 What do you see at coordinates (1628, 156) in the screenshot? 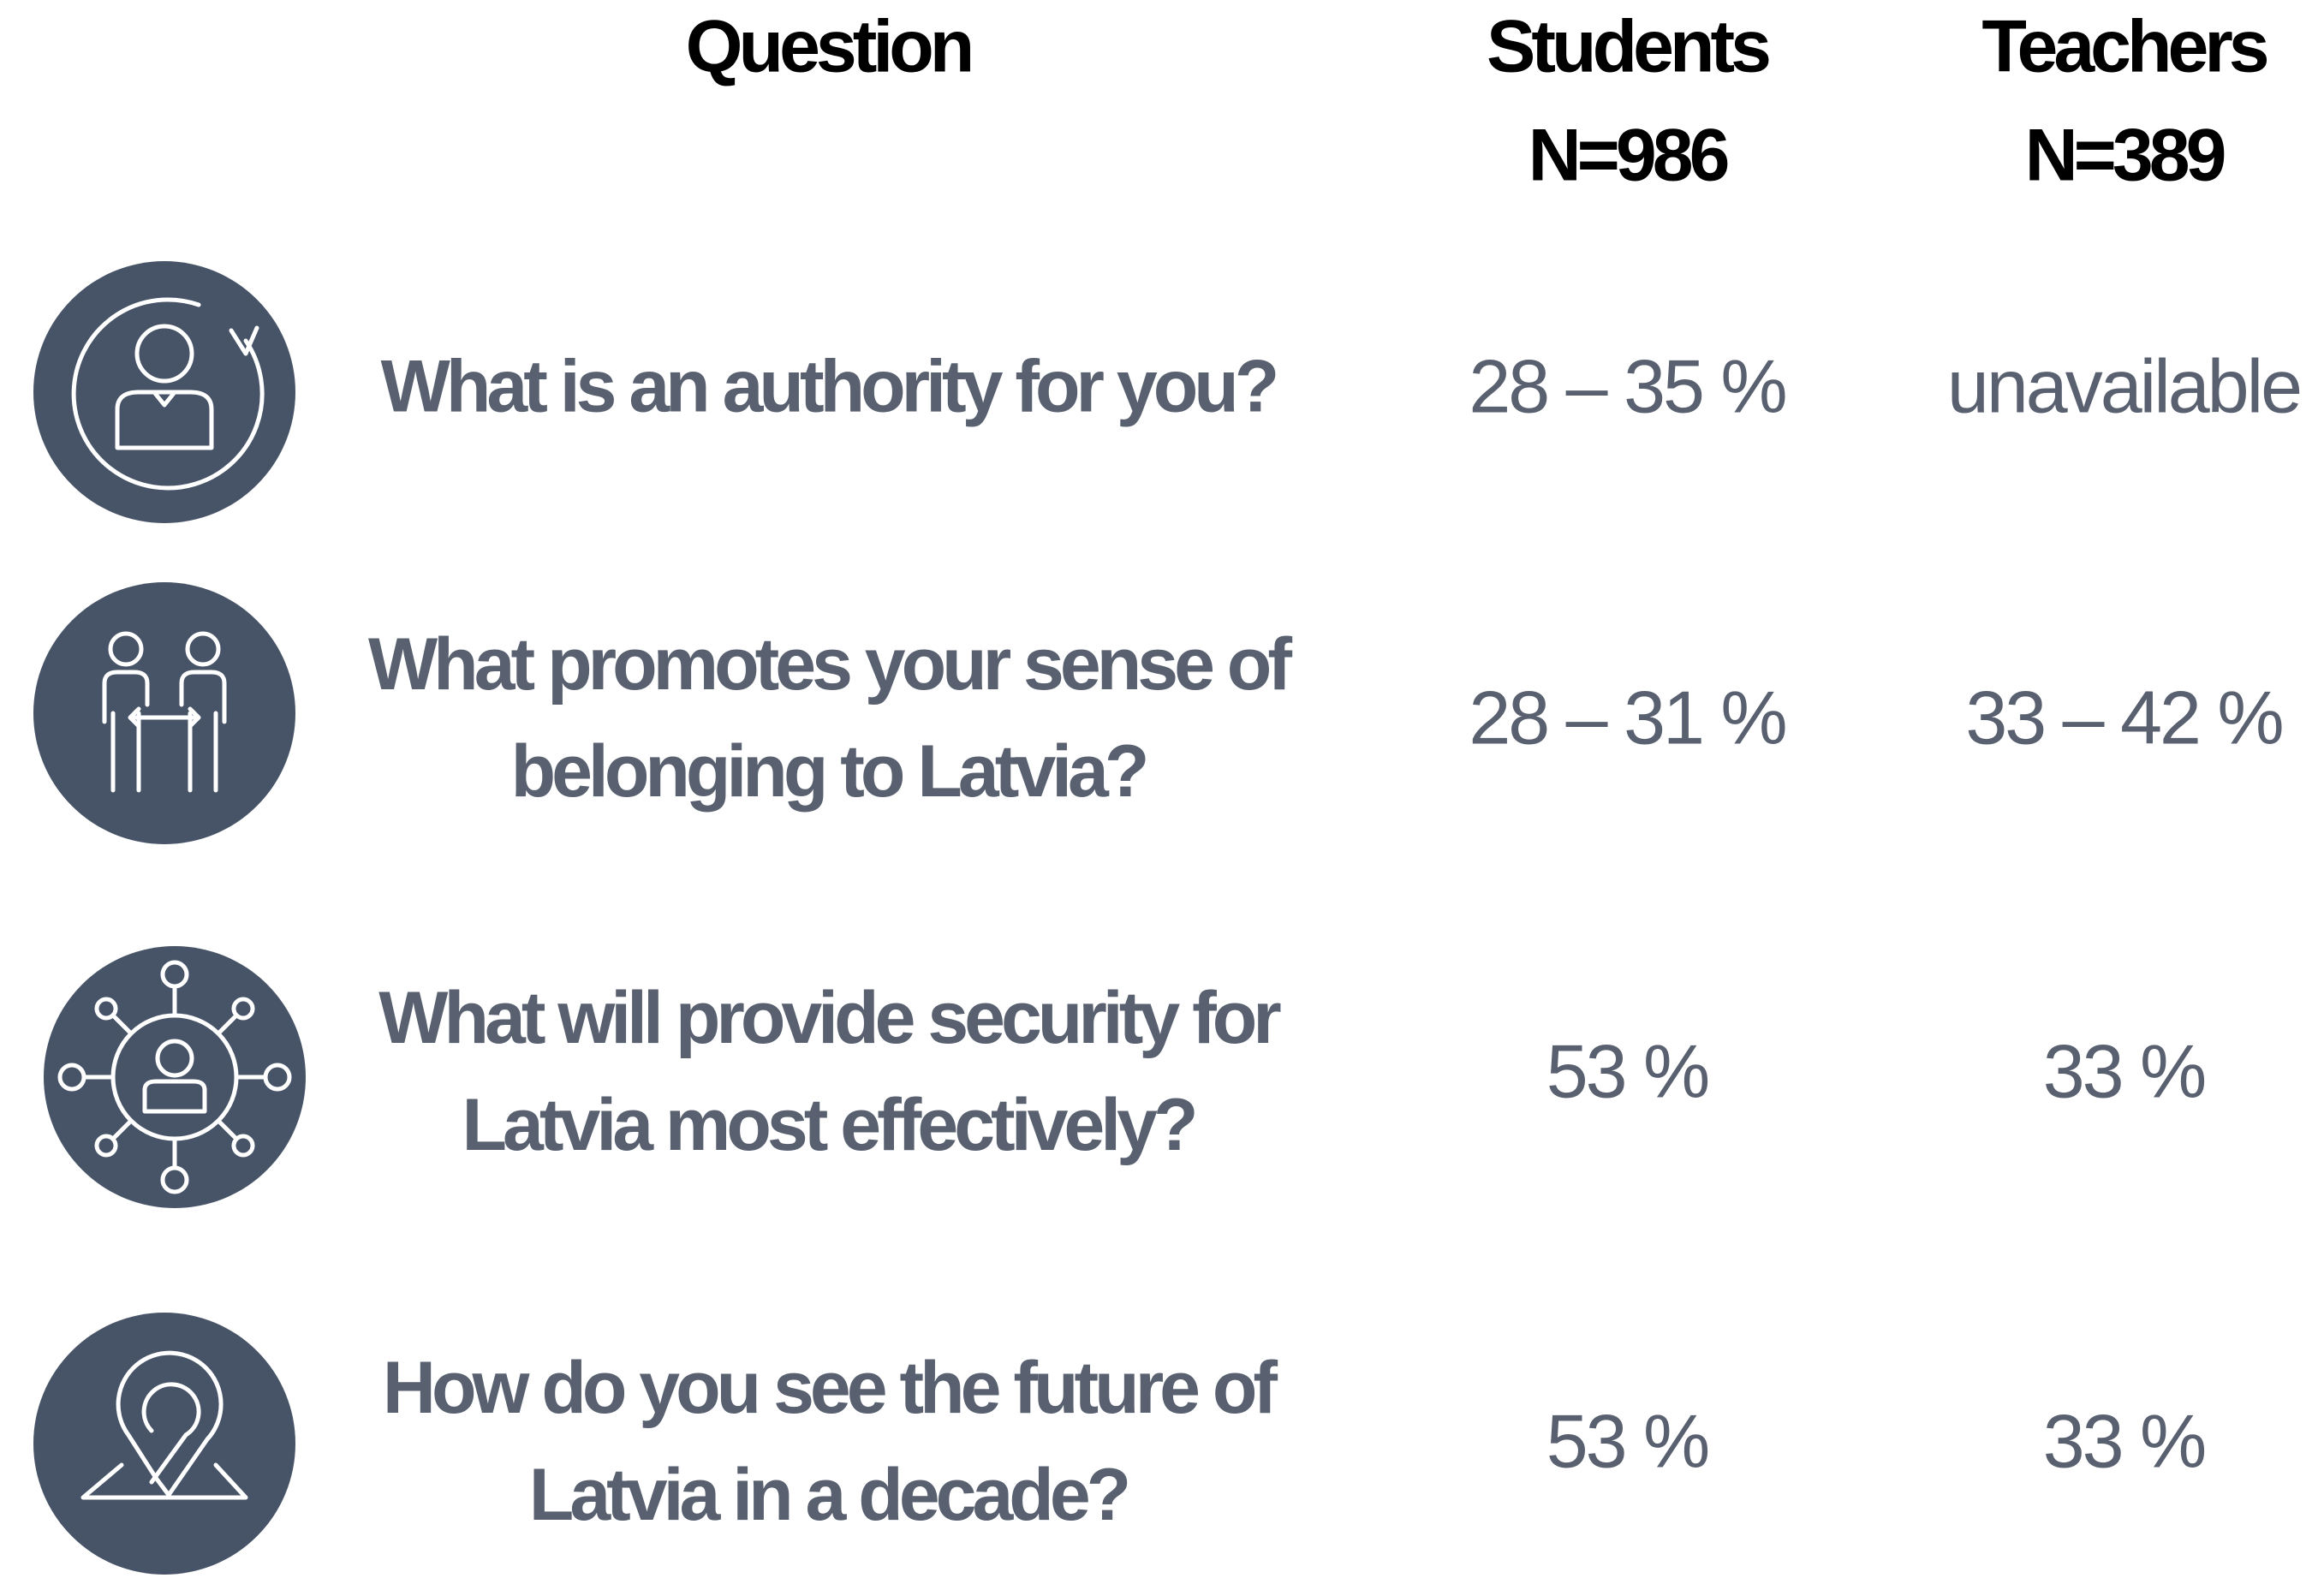
I see `header-students-n: N=986` at bounding box center [1628, 156].